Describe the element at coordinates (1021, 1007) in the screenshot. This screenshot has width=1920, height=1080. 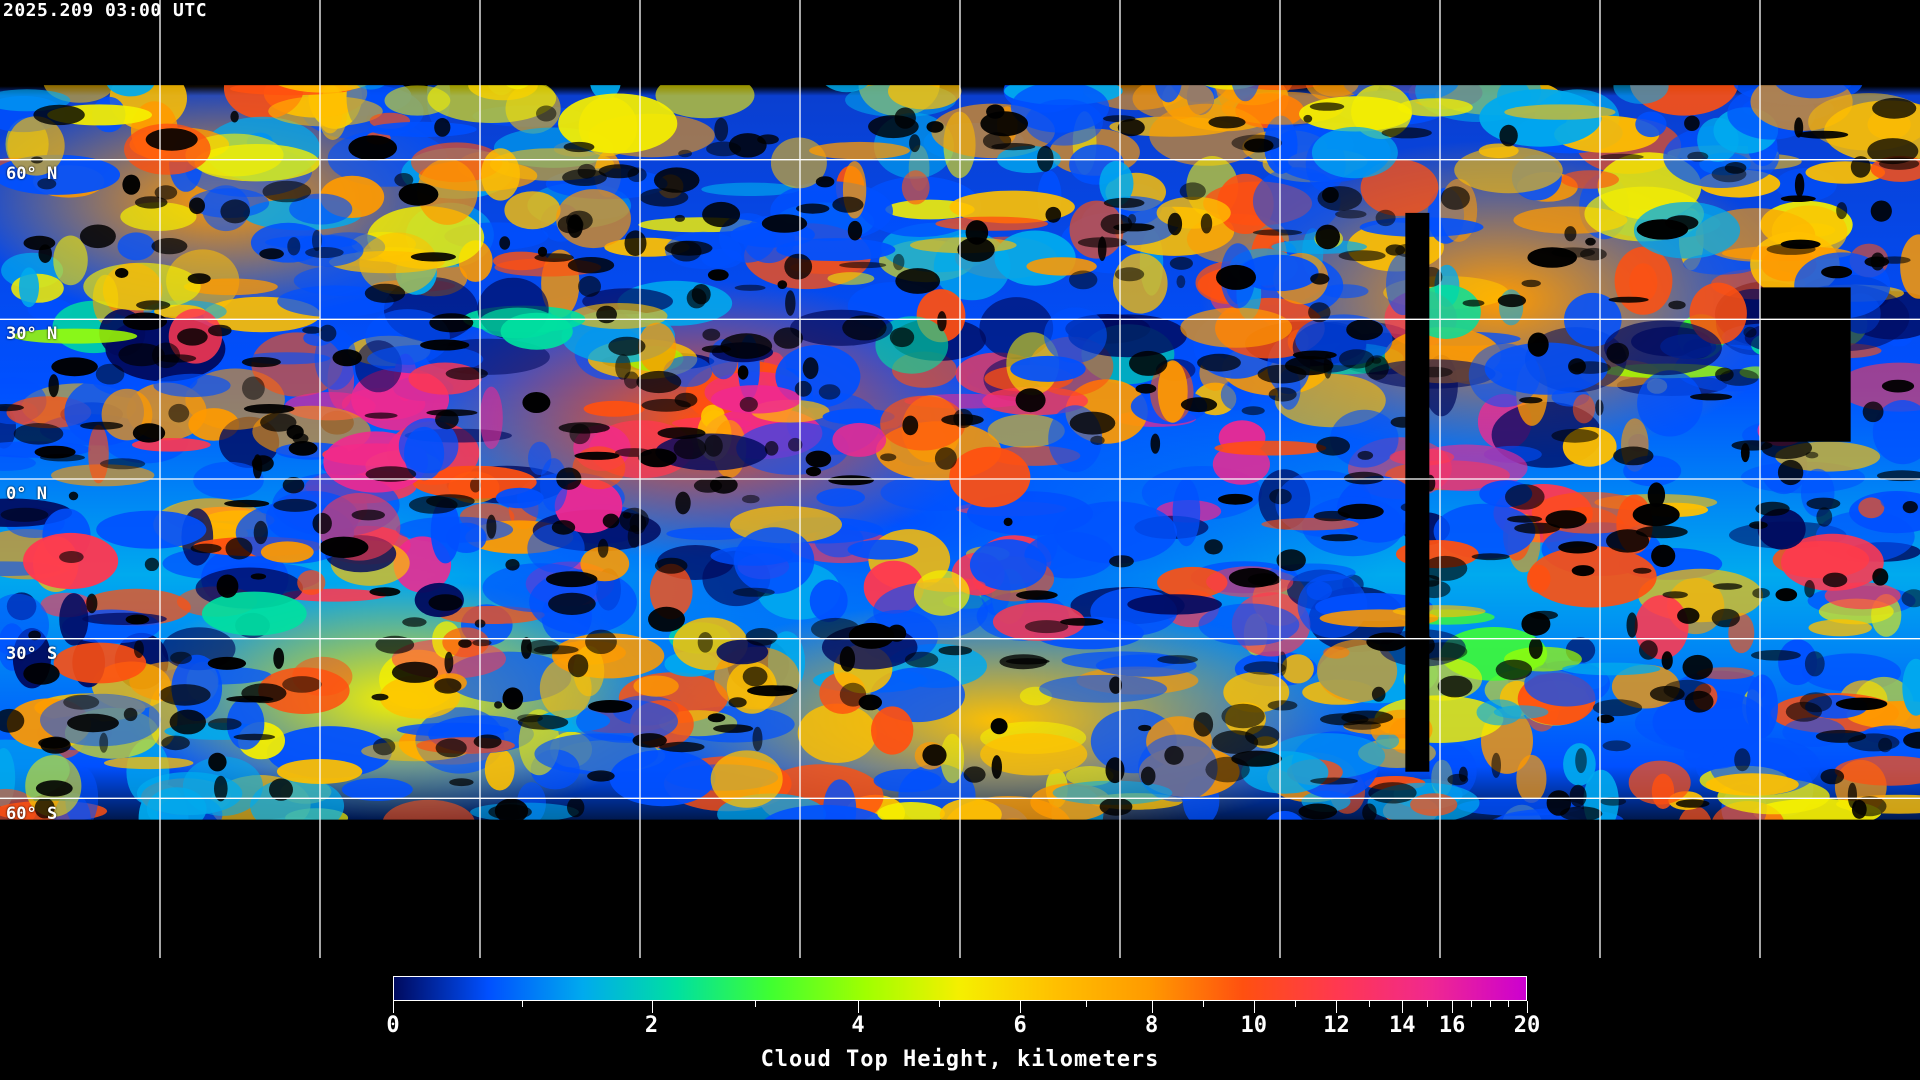
I see `colorbar-major-tick` at that location.